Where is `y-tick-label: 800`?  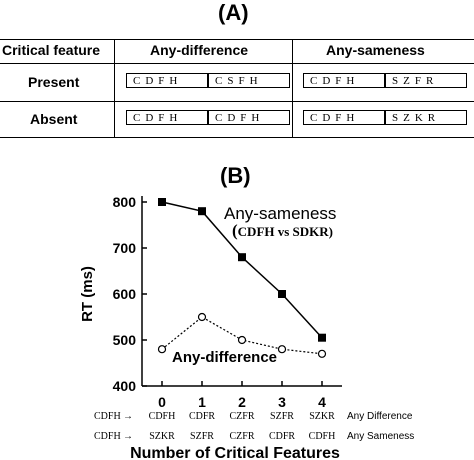
y-tick-label: 800 is located at coordinates (125, 202).